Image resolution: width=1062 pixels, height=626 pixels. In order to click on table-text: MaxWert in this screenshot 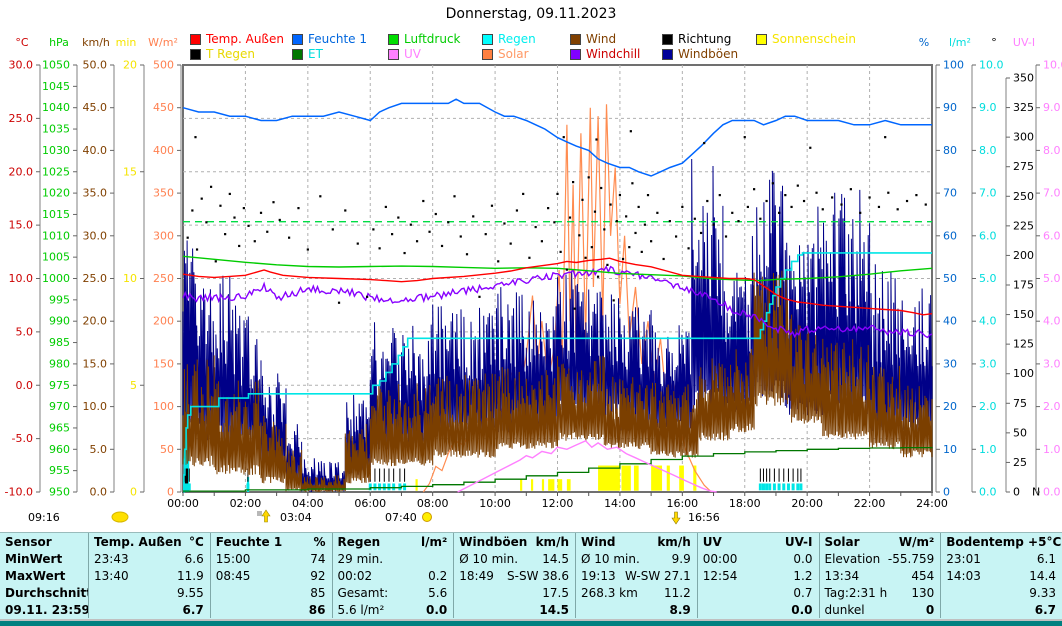, I will do `click(35, 575)`.